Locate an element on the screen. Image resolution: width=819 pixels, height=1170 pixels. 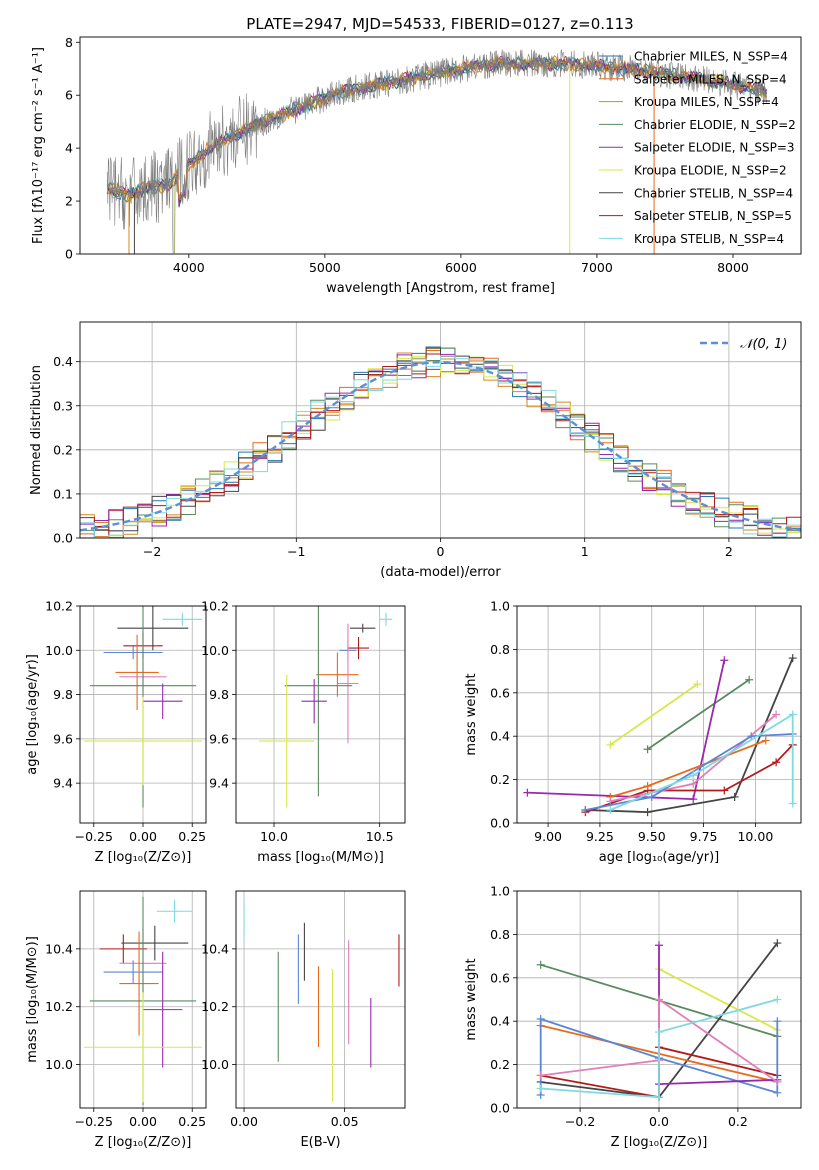
x-axis-label: wavelength [Angstrom, rest frame] is located at coordinates (440, 288).